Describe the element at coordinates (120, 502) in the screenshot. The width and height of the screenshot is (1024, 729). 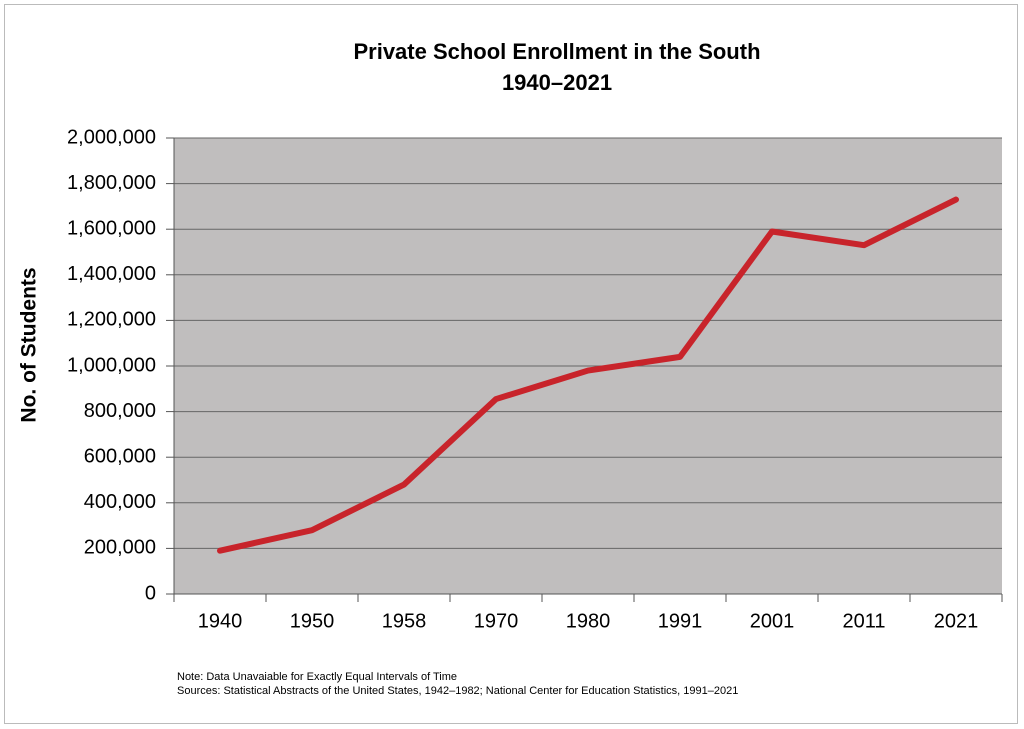
I see `y-tick-label: 400,000` at that location.